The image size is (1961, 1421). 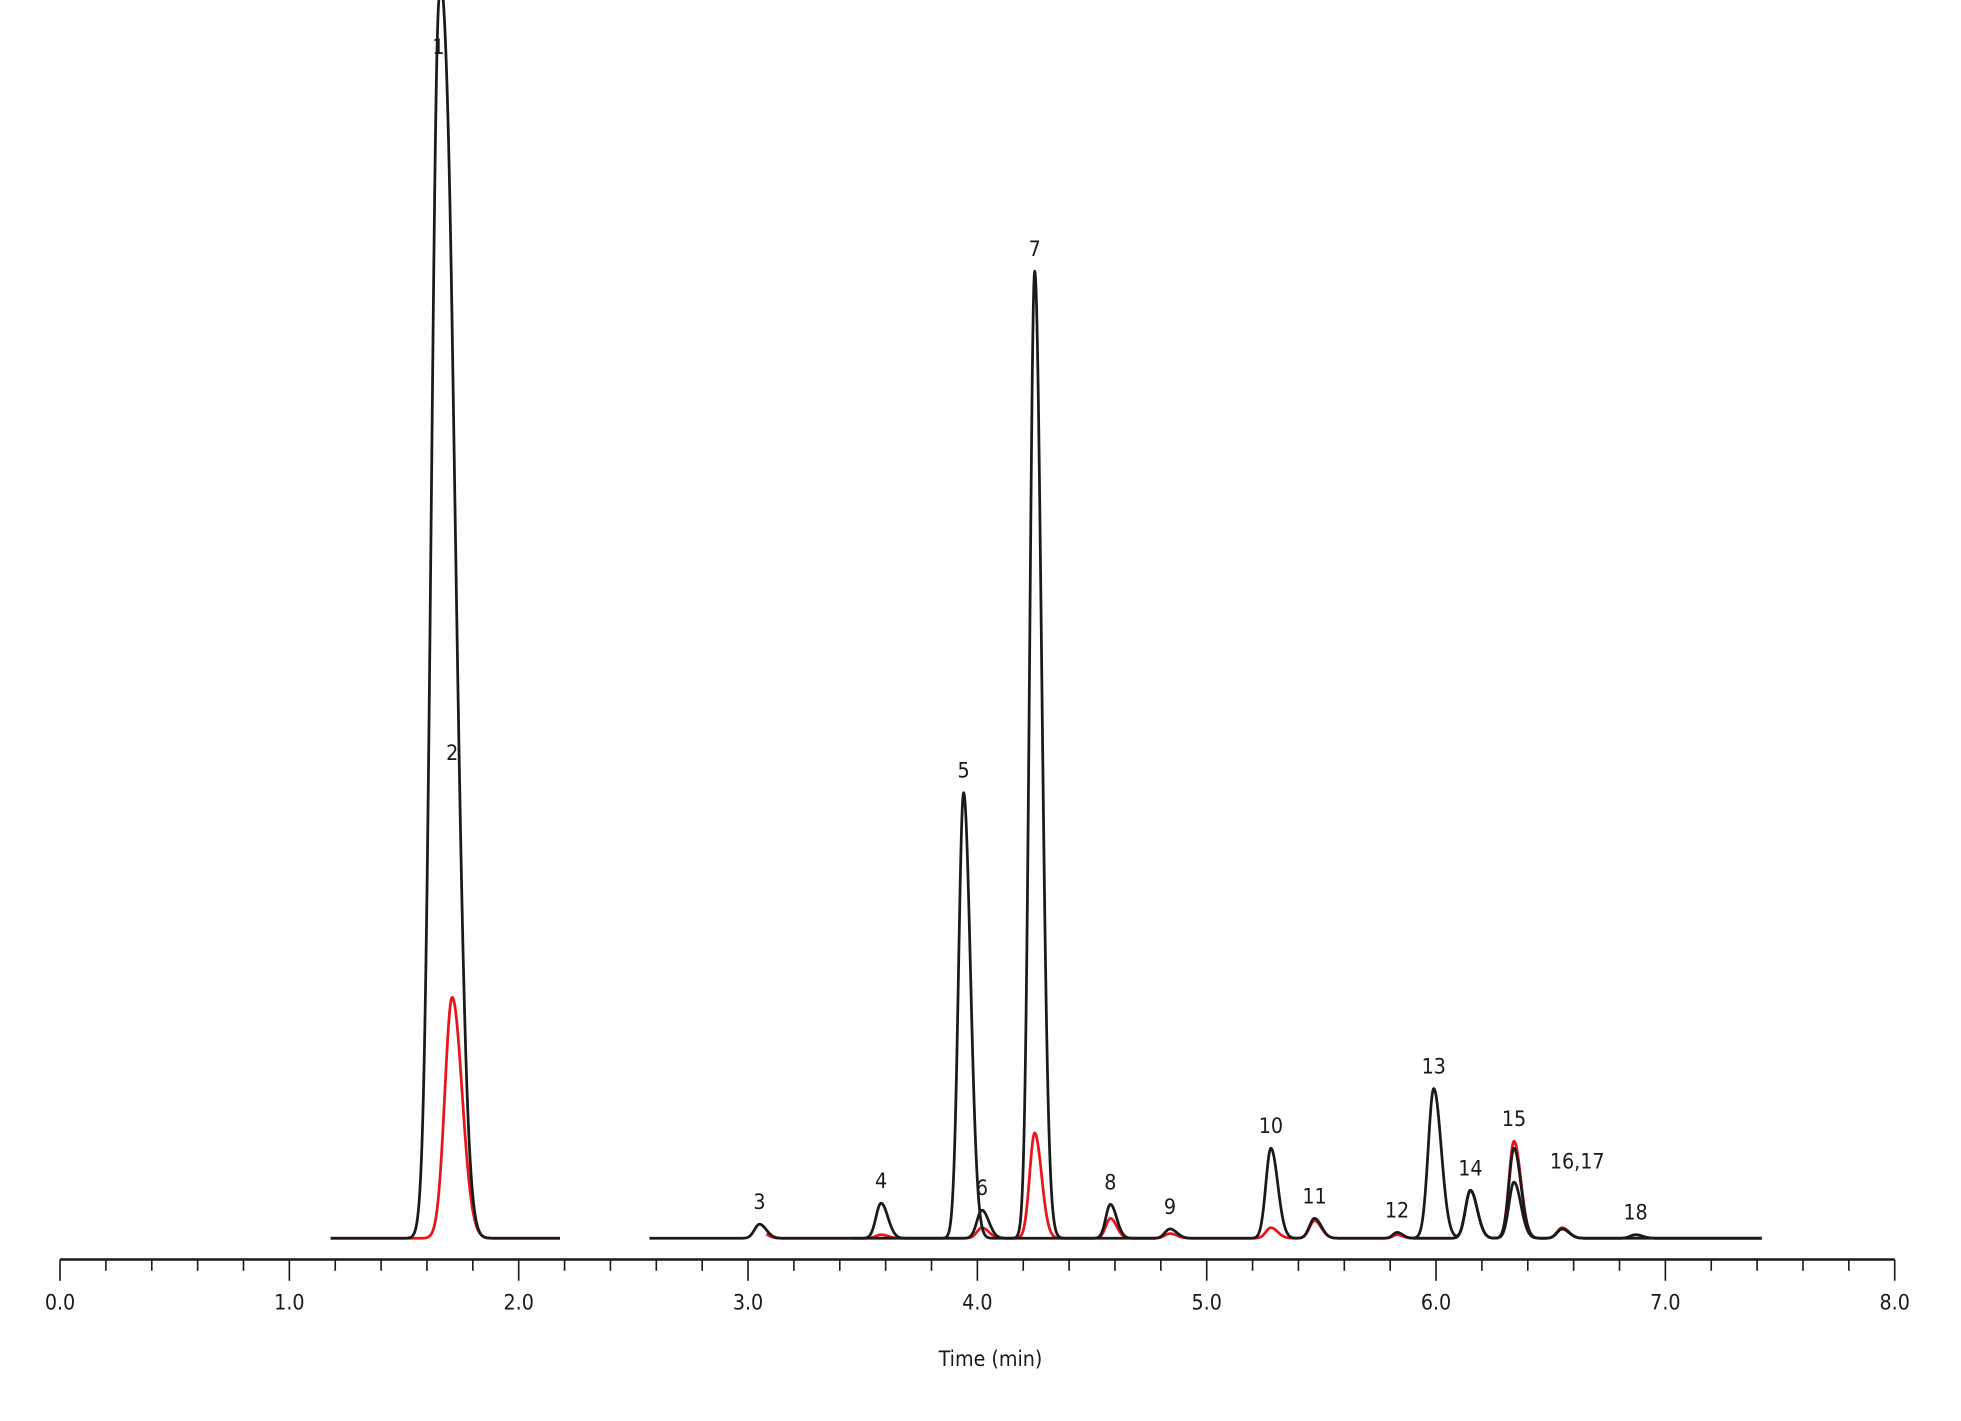 I want to click on peak-label: 14, so click(x=1470, y=1168).